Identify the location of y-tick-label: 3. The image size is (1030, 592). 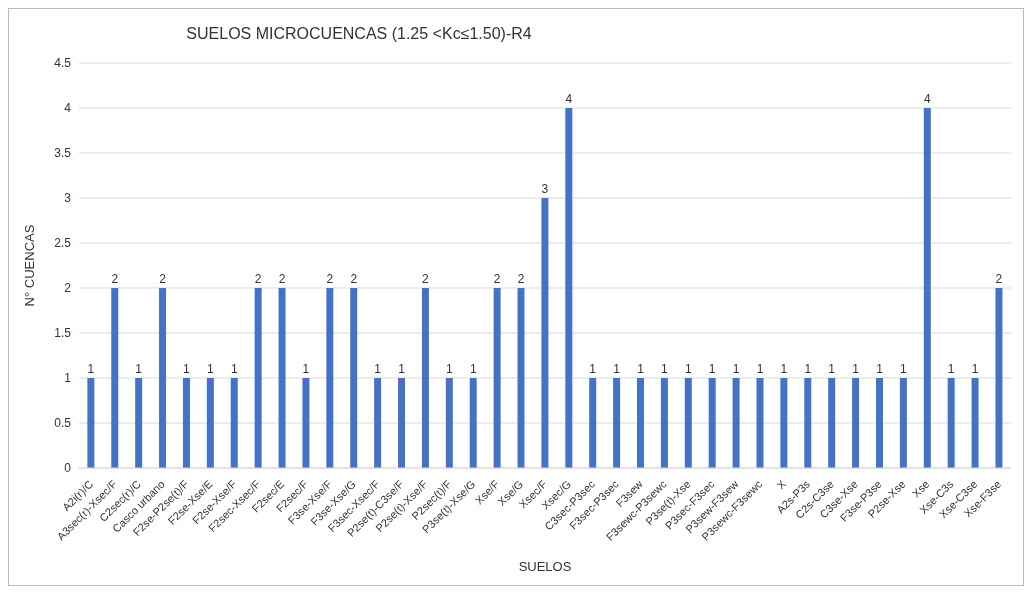
(68, 198).